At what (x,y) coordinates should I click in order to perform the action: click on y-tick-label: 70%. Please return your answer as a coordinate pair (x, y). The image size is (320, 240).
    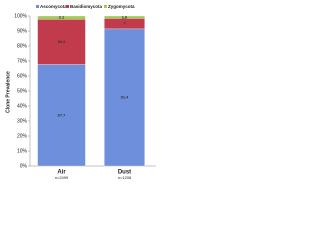
    Looking at the image, I should click on (22, 61).